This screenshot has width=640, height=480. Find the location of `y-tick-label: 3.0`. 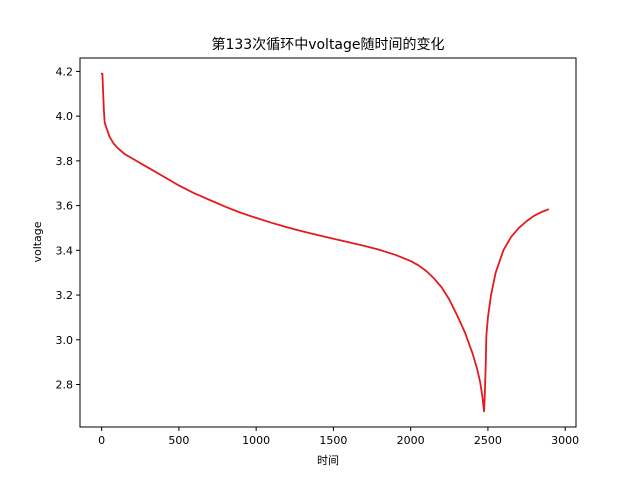

y-tick-label: 3.0 is located at coordinates (65, 340).